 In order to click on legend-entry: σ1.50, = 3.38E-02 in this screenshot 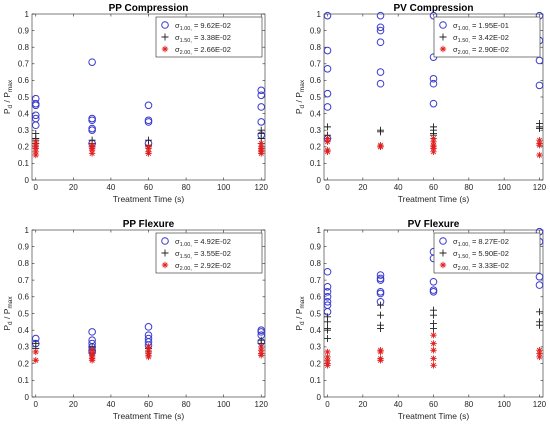, I will do `click(203, 38)`.